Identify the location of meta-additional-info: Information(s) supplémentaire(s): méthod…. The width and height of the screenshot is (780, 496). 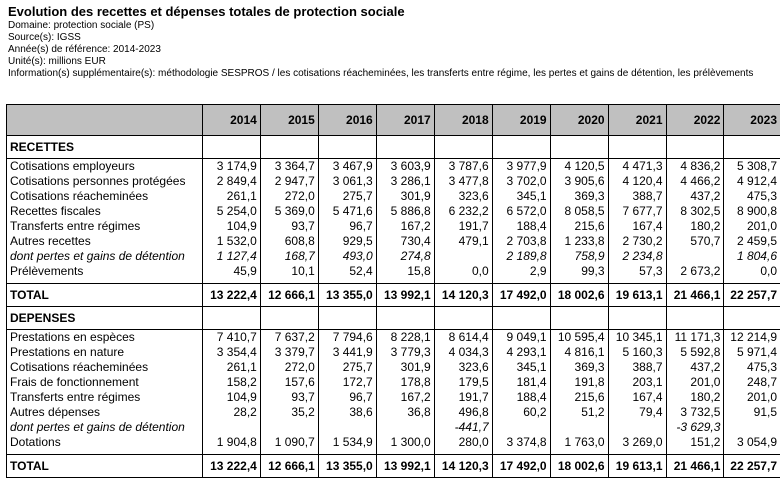
(381, 73).